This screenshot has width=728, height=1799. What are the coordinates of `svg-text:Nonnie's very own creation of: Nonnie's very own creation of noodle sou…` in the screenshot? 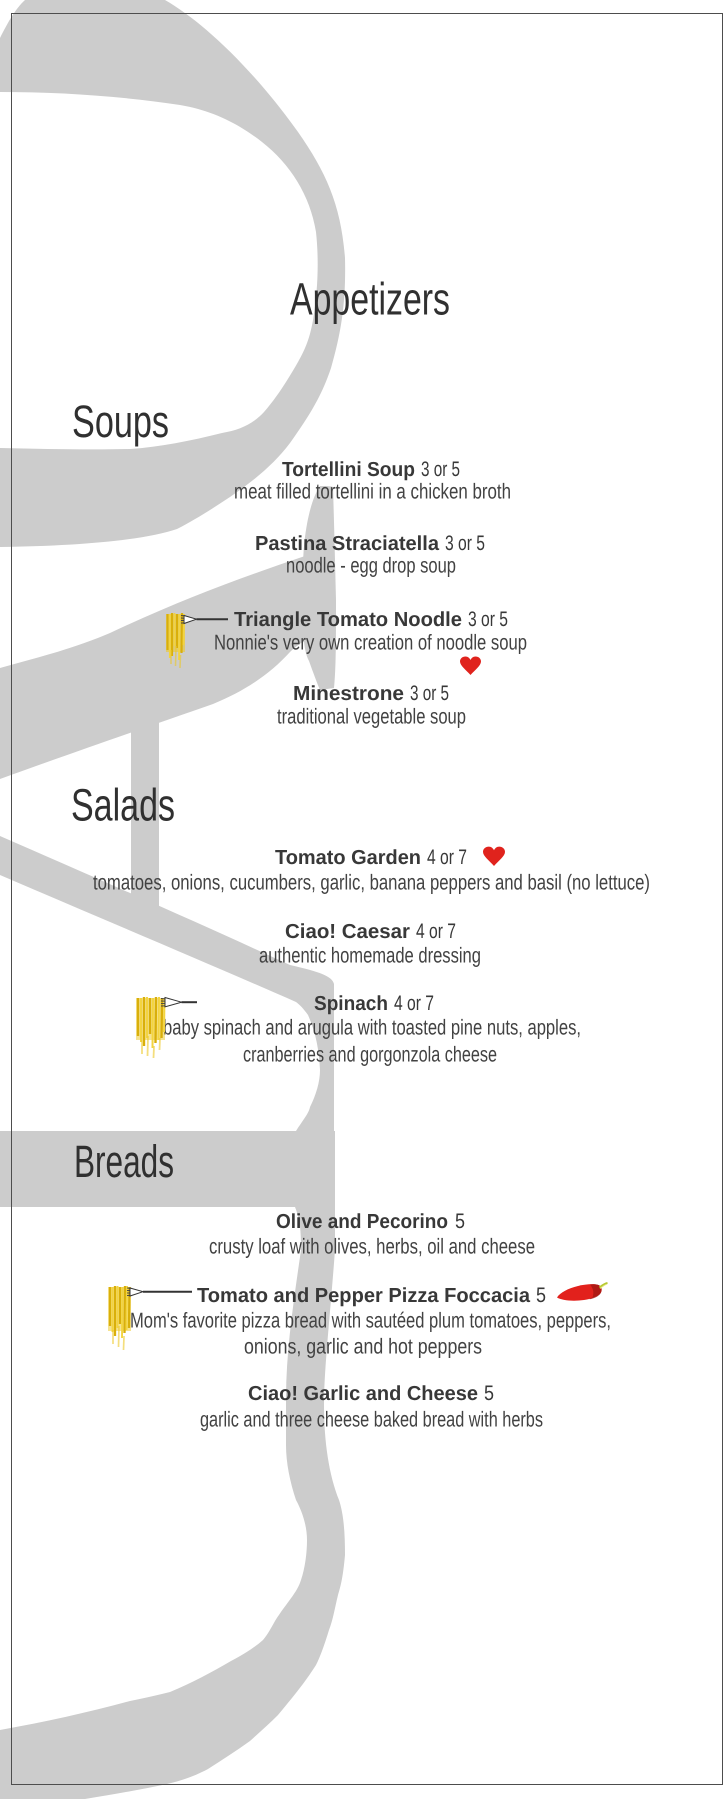 It's located at (370, 643).